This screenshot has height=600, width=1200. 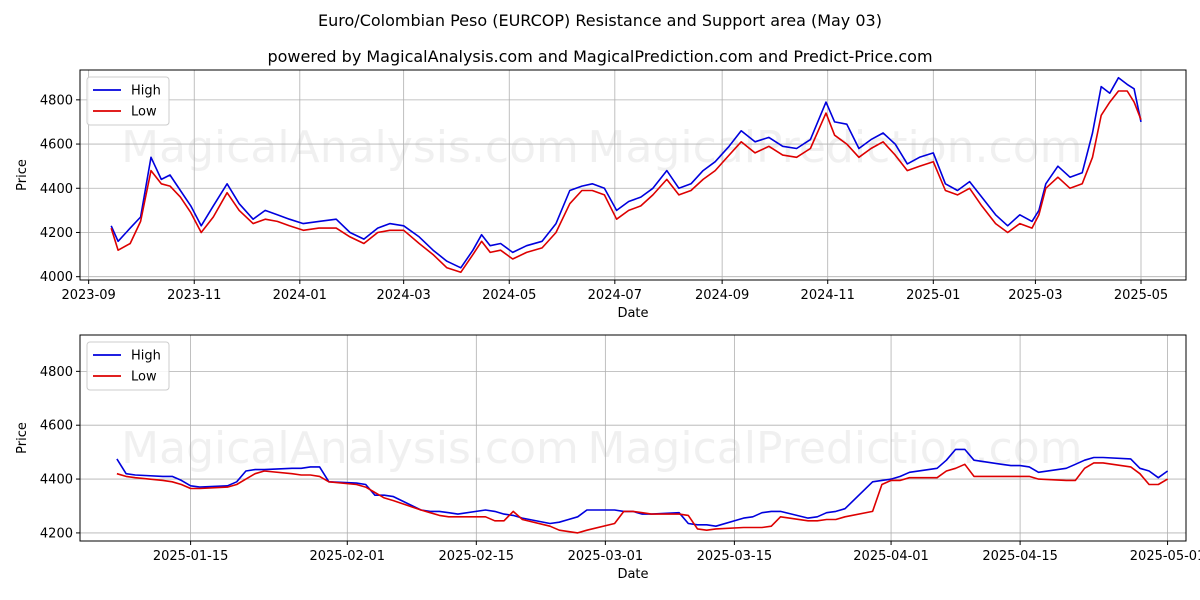 I want to click on x-tick-label: 2025-04-15, so click(x=1020, y=556).